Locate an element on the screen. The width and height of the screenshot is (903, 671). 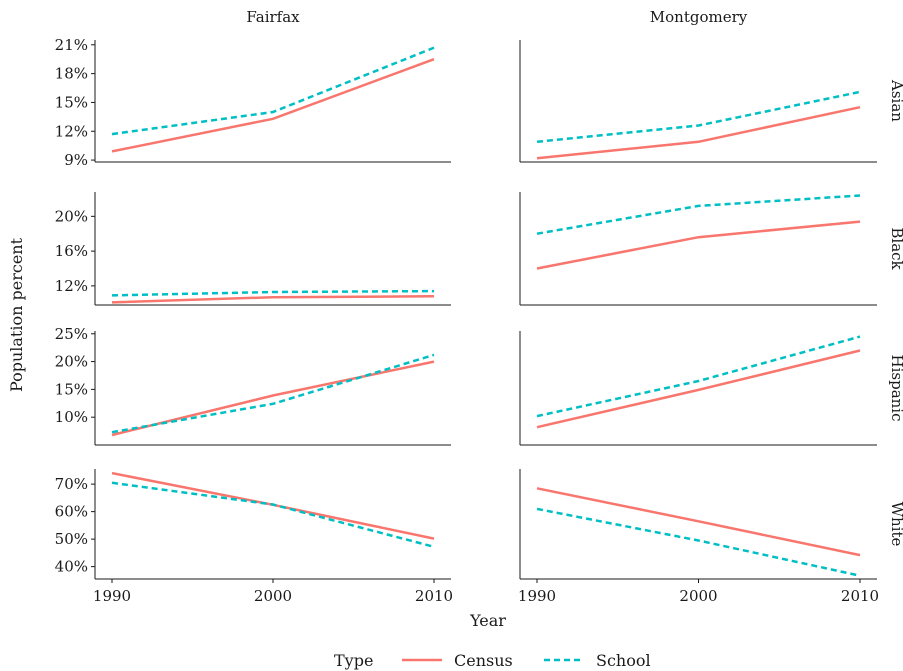
panel-fairfax-hispanic: 10% 15% 20% 25% is located at coordinates (253, 385).